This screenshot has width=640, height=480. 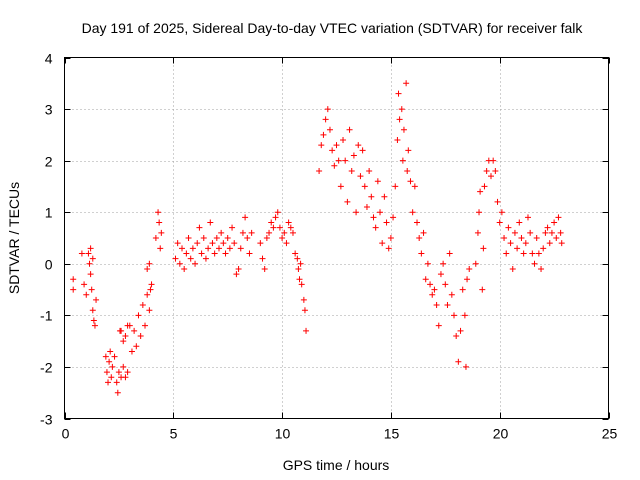 What do you see at coordinates (610, 434) in the screenshot?
I see `x-tick-label: 25` at bounding box center [610, 434].